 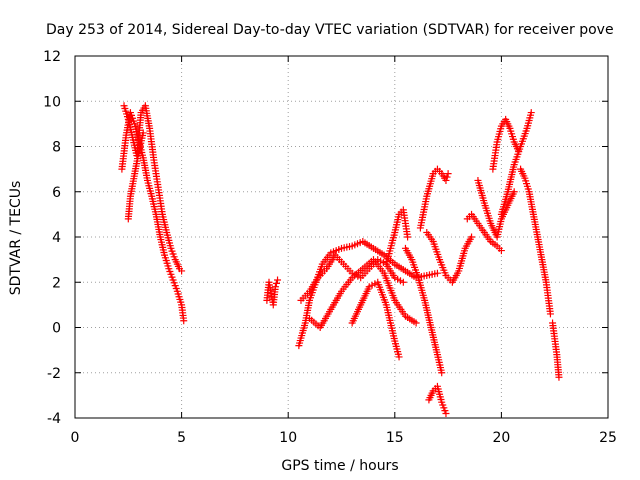 I want to click on y-tick-label: 10, so click(x=52, y=102).